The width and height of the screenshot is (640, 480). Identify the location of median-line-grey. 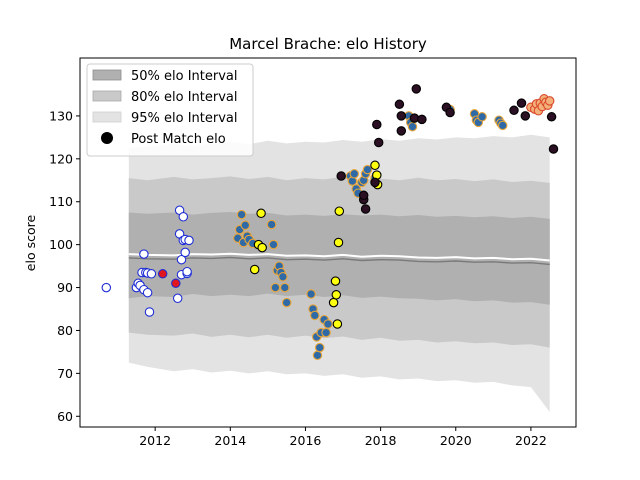
(339, 261).